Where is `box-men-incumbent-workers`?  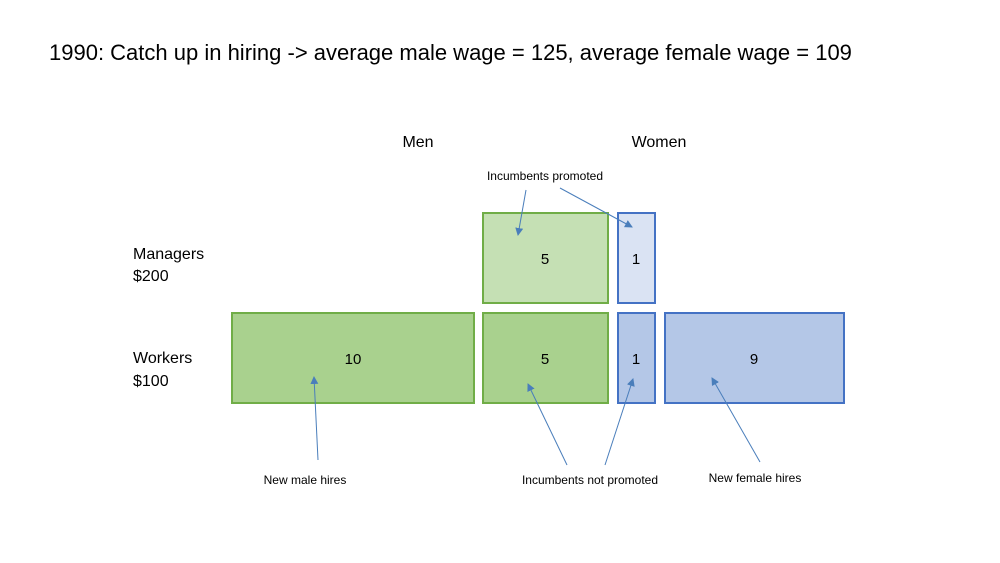 box-men-incumbent-workers is located at coordinates (545, 358).